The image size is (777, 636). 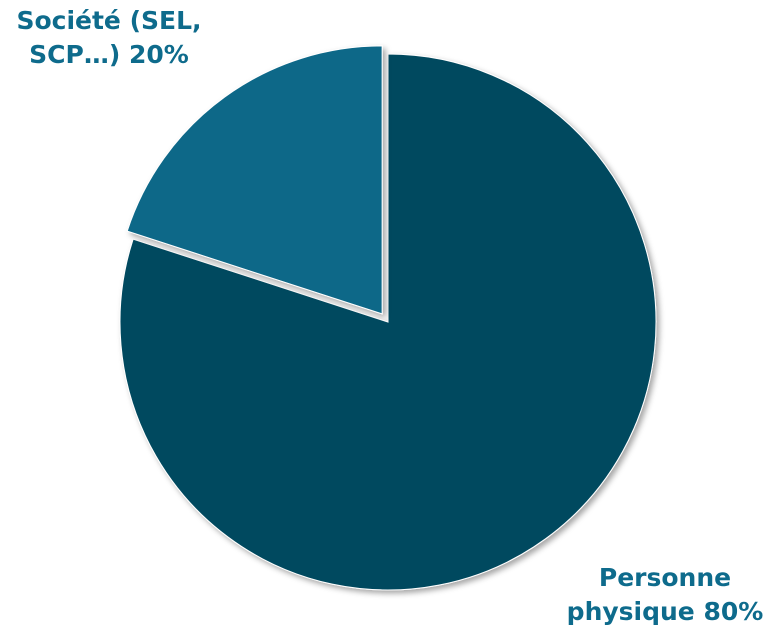 What do you see at coordinates (665, 595) in the screenshot?
I see `slice-label-personne-physique: Personne physique 80%` at bounding box center [665, 595].